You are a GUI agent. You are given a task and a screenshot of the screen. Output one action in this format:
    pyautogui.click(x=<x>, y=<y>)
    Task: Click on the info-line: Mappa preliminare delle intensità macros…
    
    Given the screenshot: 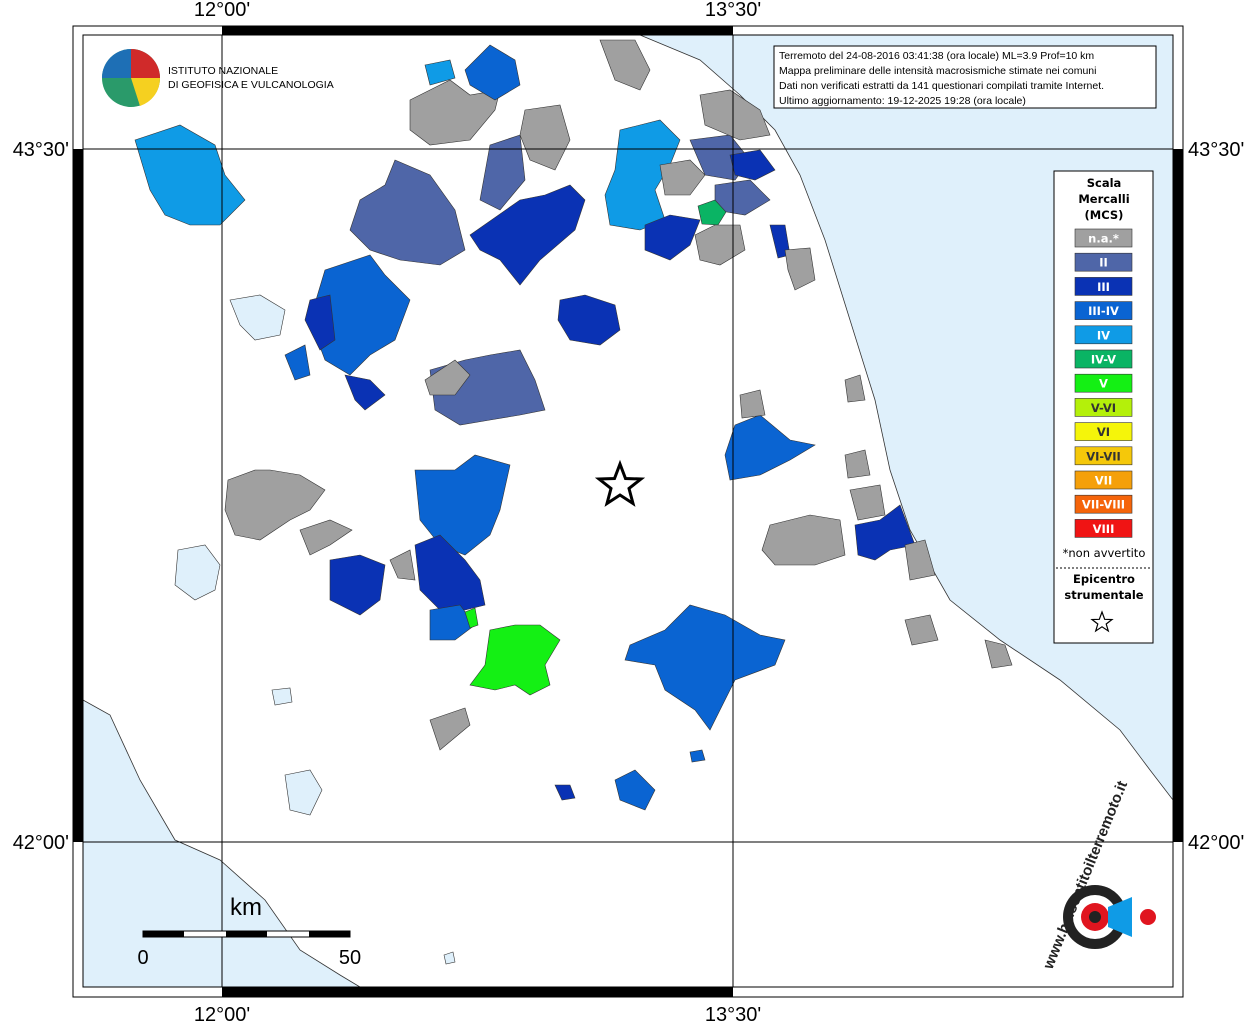 What is the action you would take?
    pyautogui.click(x=937, y=71)
    